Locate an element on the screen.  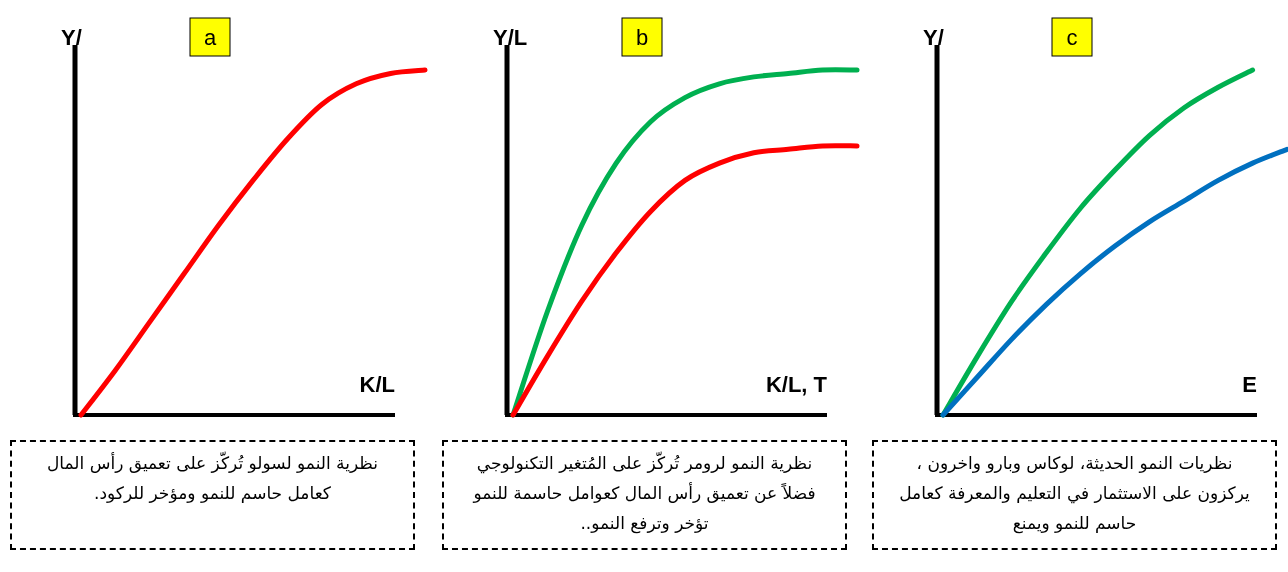
x-axis-title: K/L, T is located at coordinates (796, 384).